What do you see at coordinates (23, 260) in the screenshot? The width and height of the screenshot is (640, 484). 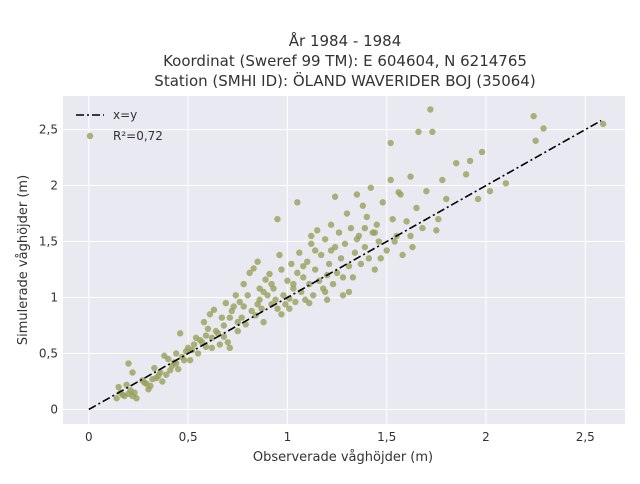 I see `y-axis-label: Simulerade våghöjder (m)` at bounding box center [23, 260].